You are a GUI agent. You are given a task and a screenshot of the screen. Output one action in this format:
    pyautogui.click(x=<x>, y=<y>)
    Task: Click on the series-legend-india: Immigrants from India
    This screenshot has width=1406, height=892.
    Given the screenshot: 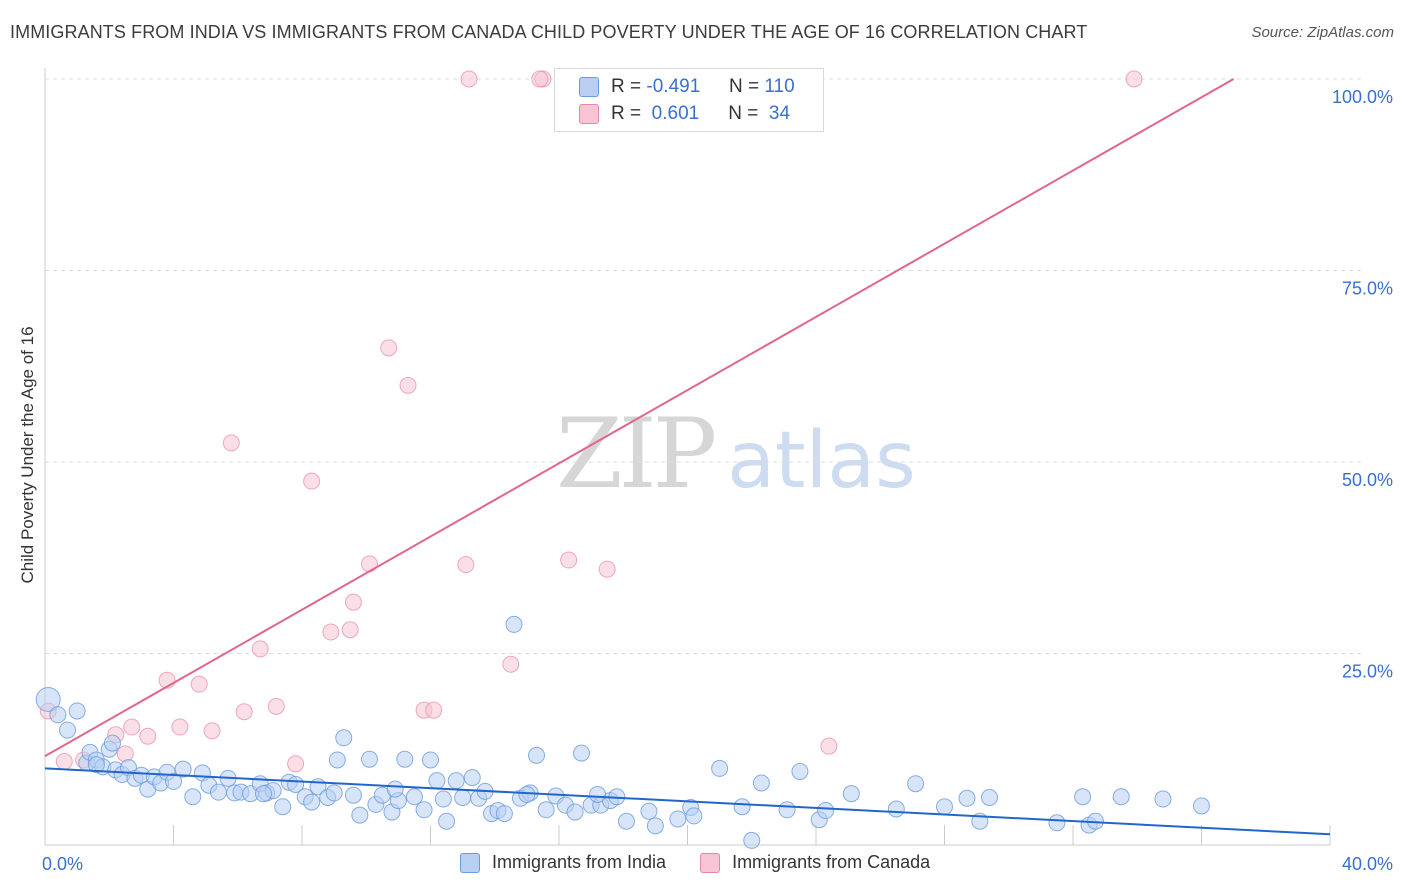 What is the action you would take?
    pyautogui.click(x=563, y=862)
    